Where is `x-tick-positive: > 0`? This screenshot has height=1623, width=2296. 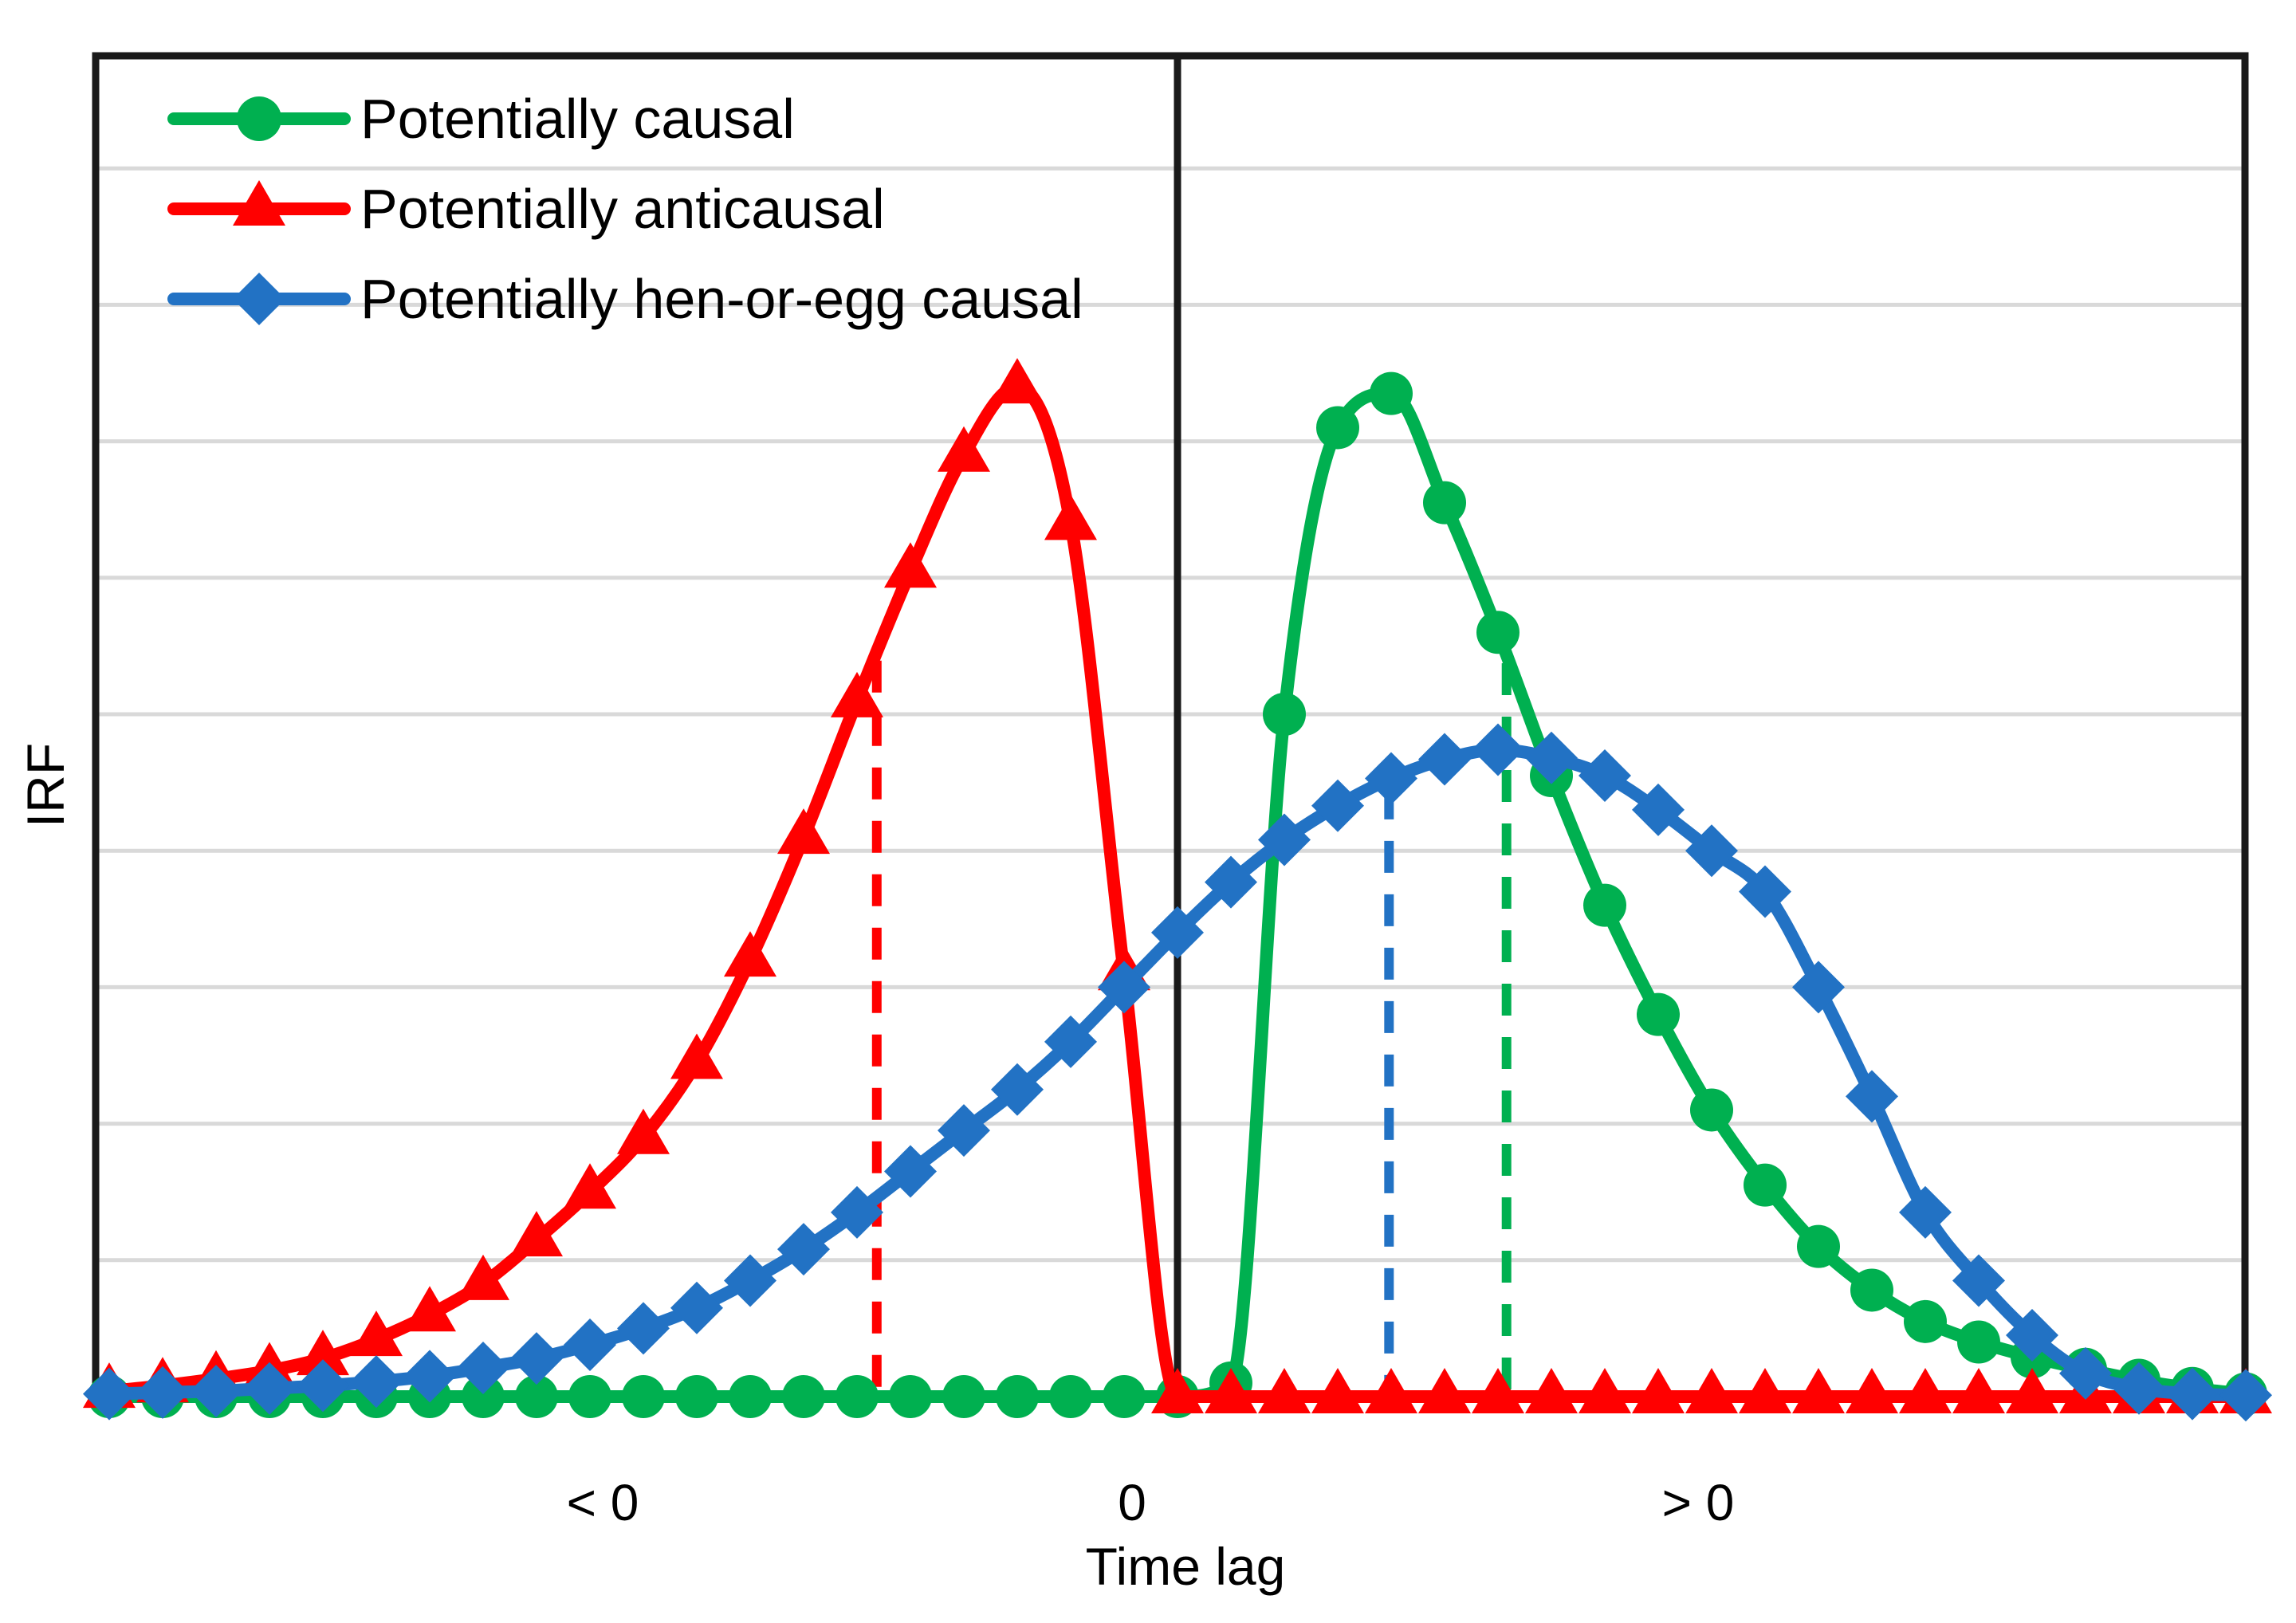 x-tick-positive: > 0 is located at coordinates (1698, 1502).